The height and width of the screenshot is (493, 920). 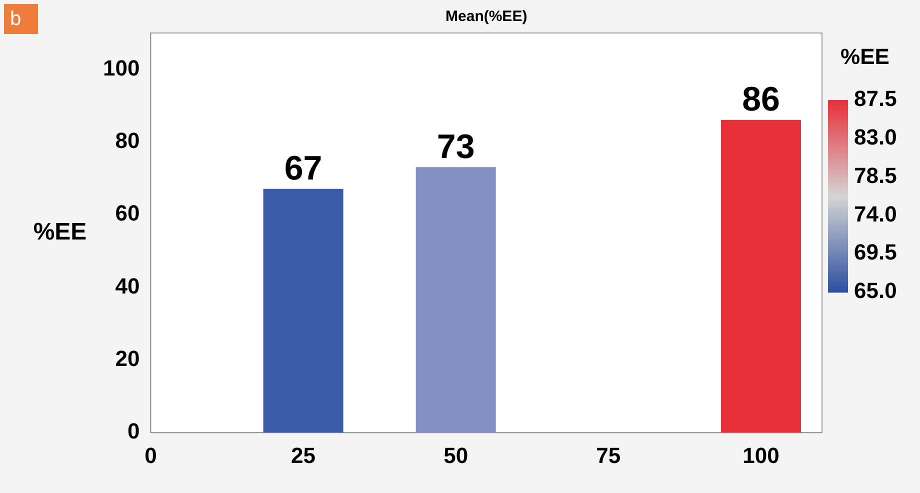 I want to click on color-bar-label: 69.5, so click(x=875, y=252).